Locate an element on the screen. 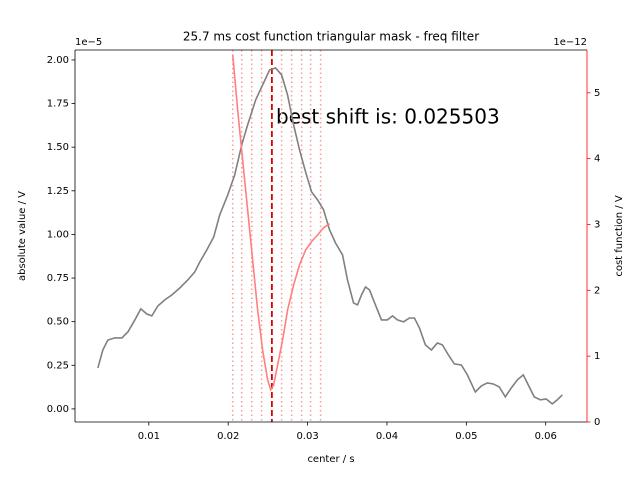 Image resolution: width=640 pixels, height=480 pixels. y-tick-label: 1.75 is located at coordinates (58, 104).